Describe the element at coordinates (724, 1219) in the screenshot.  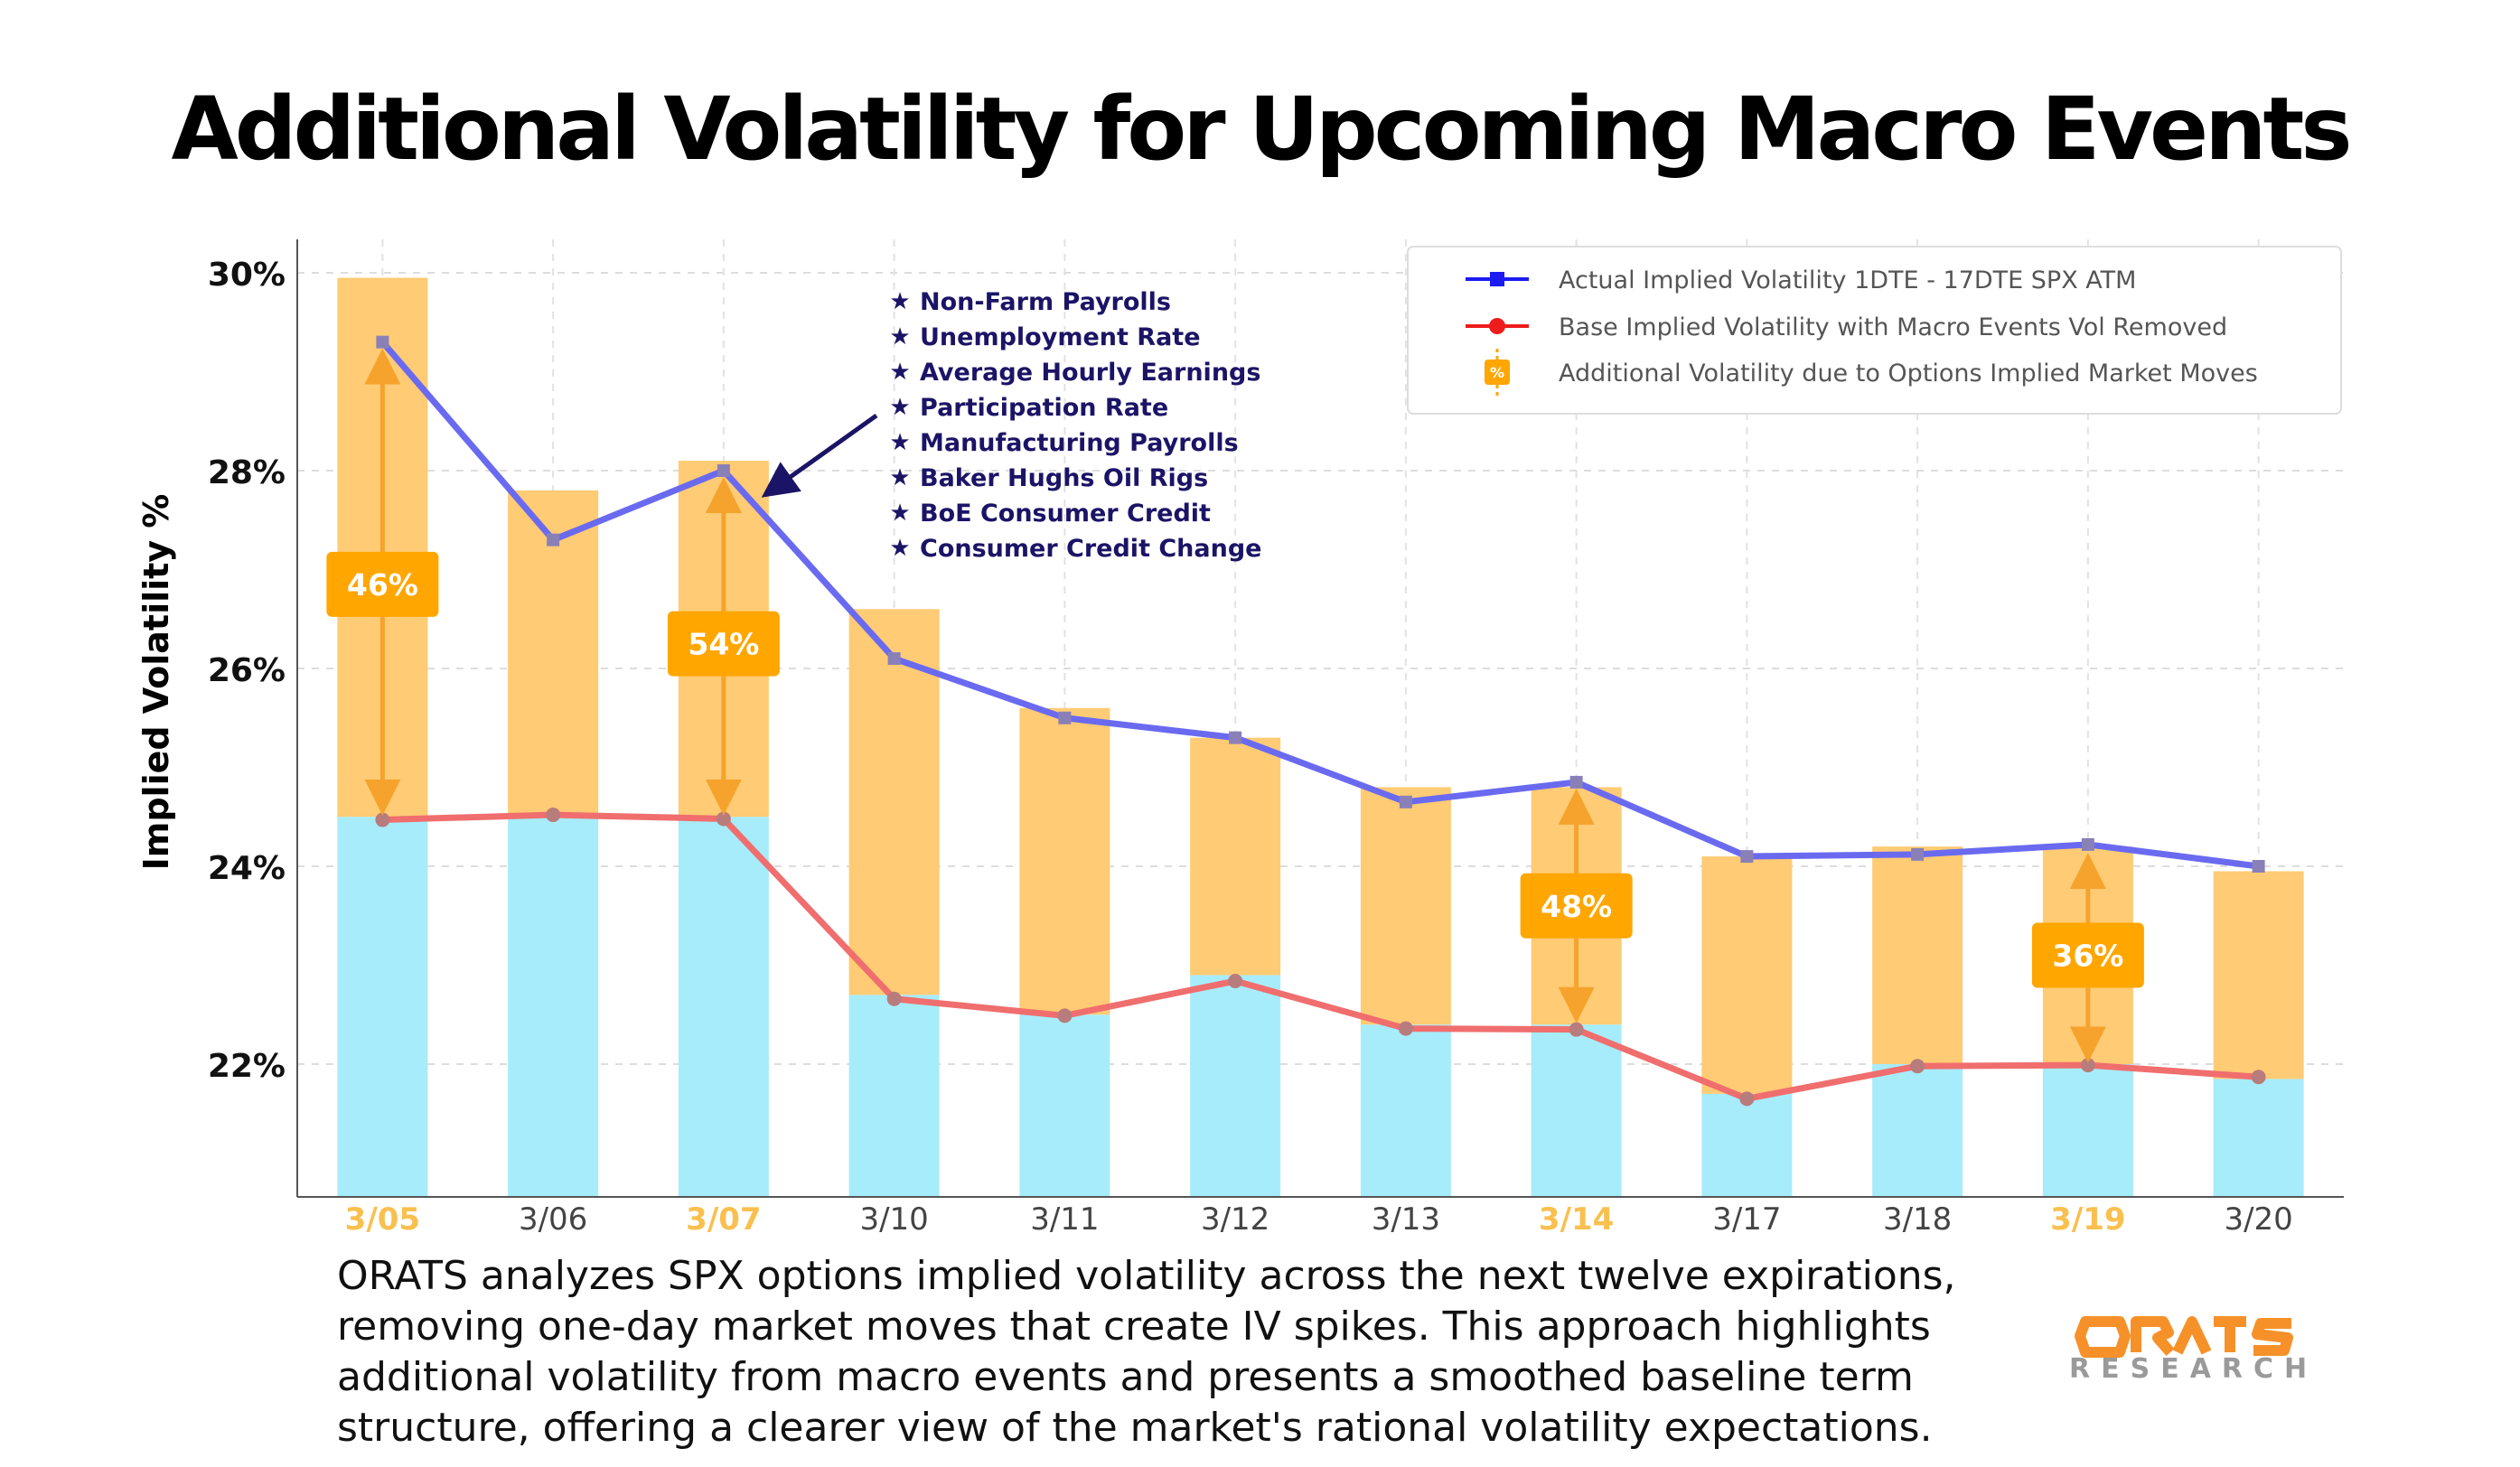
I see `x-tick-label: 3/07` at that location.